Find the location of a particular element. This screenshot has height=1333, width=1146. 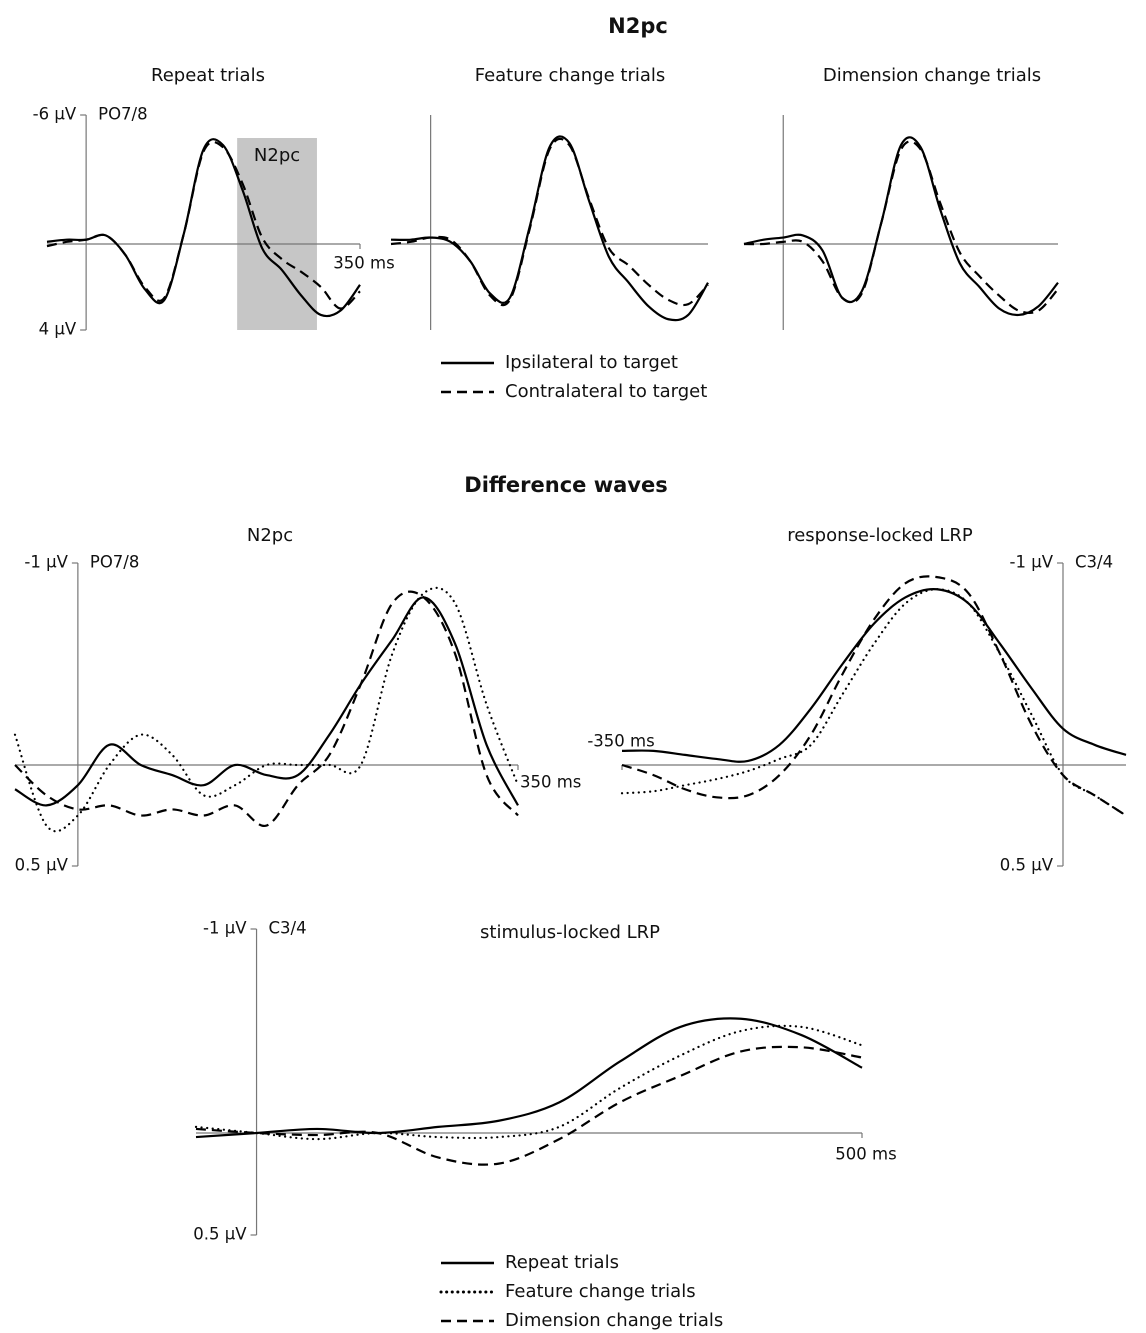

x-tick-label: -350 ms is located at coordinates (620, 741).